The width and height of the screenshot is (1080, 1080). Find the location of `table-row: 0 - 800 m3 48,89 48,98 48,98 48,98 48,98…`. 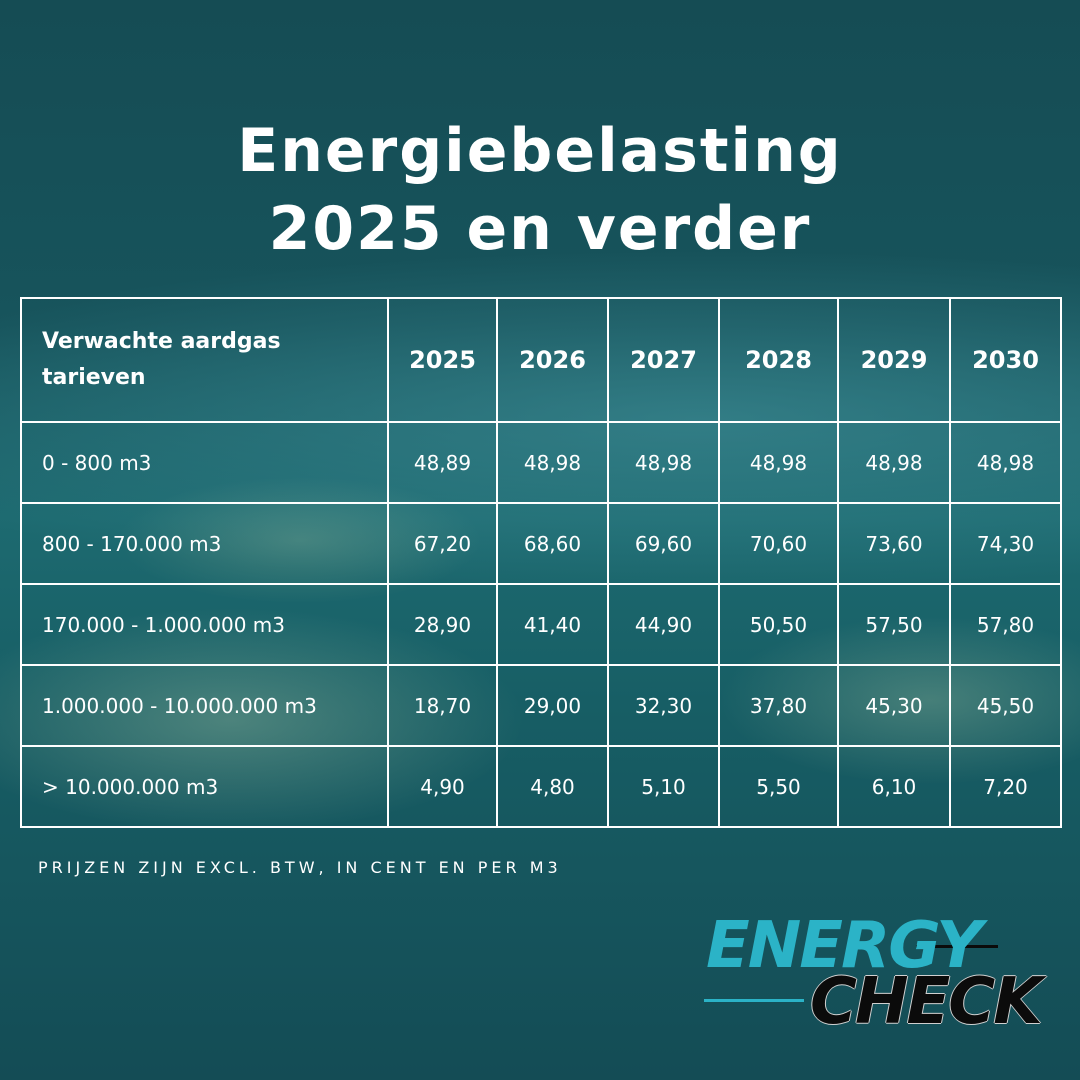

table-row: 0 - 800 m3 48,89 48,98 48,98 48,98 48,98… is located at coordinates (541, 462).